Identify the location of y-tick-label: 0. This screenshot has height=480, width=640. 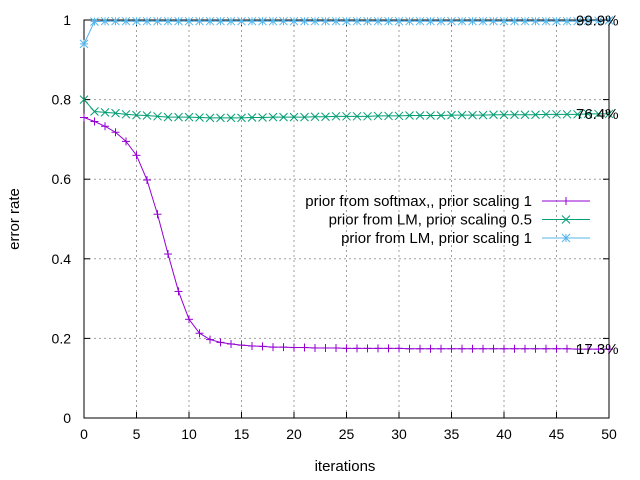
(67, 418).